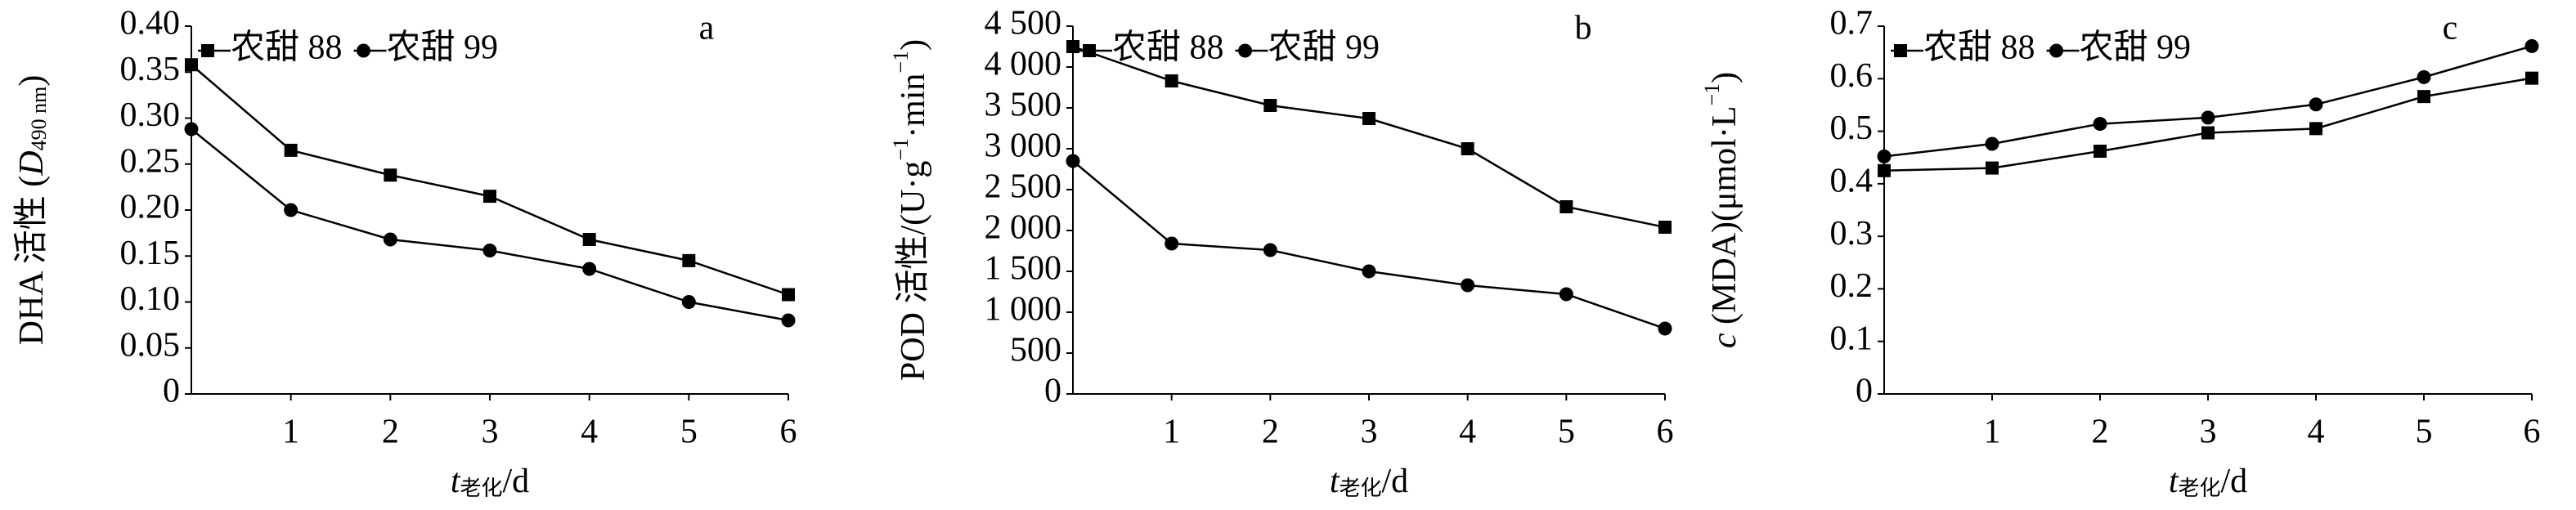 The height and width of the screenshot is (510, 2576). Describe the element at coordinates (1024, 23) in the screenshot. I see `y-tick-label: 4 500` at that location.